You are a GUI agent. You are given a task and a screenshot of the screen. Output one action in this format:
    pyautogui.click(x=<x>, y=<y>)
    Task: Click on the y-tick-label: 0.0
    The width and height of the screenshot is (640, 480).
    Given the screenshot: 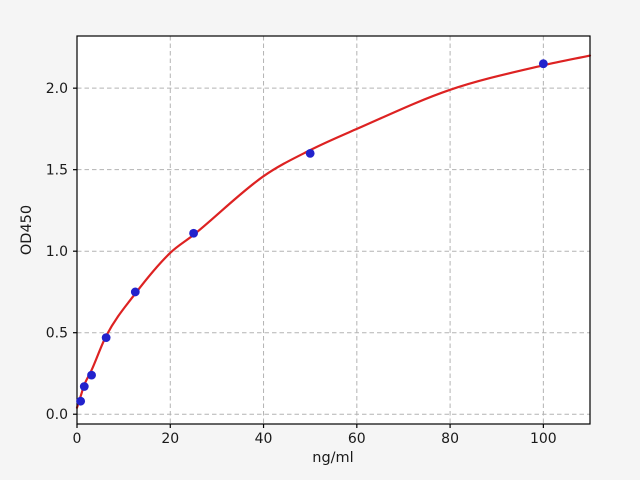 What is the action you would take?
    pyautogui.click(x=57, y=415)
    